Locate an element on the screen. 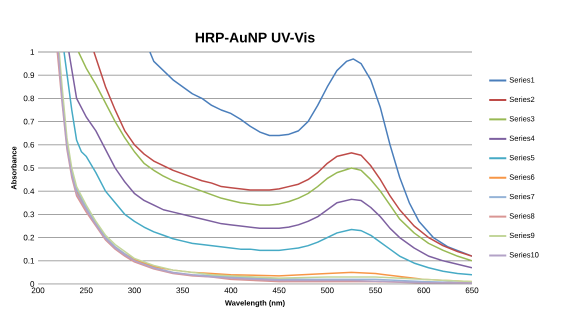  x-tick-label: 600 is located at coordinates (424, 291).